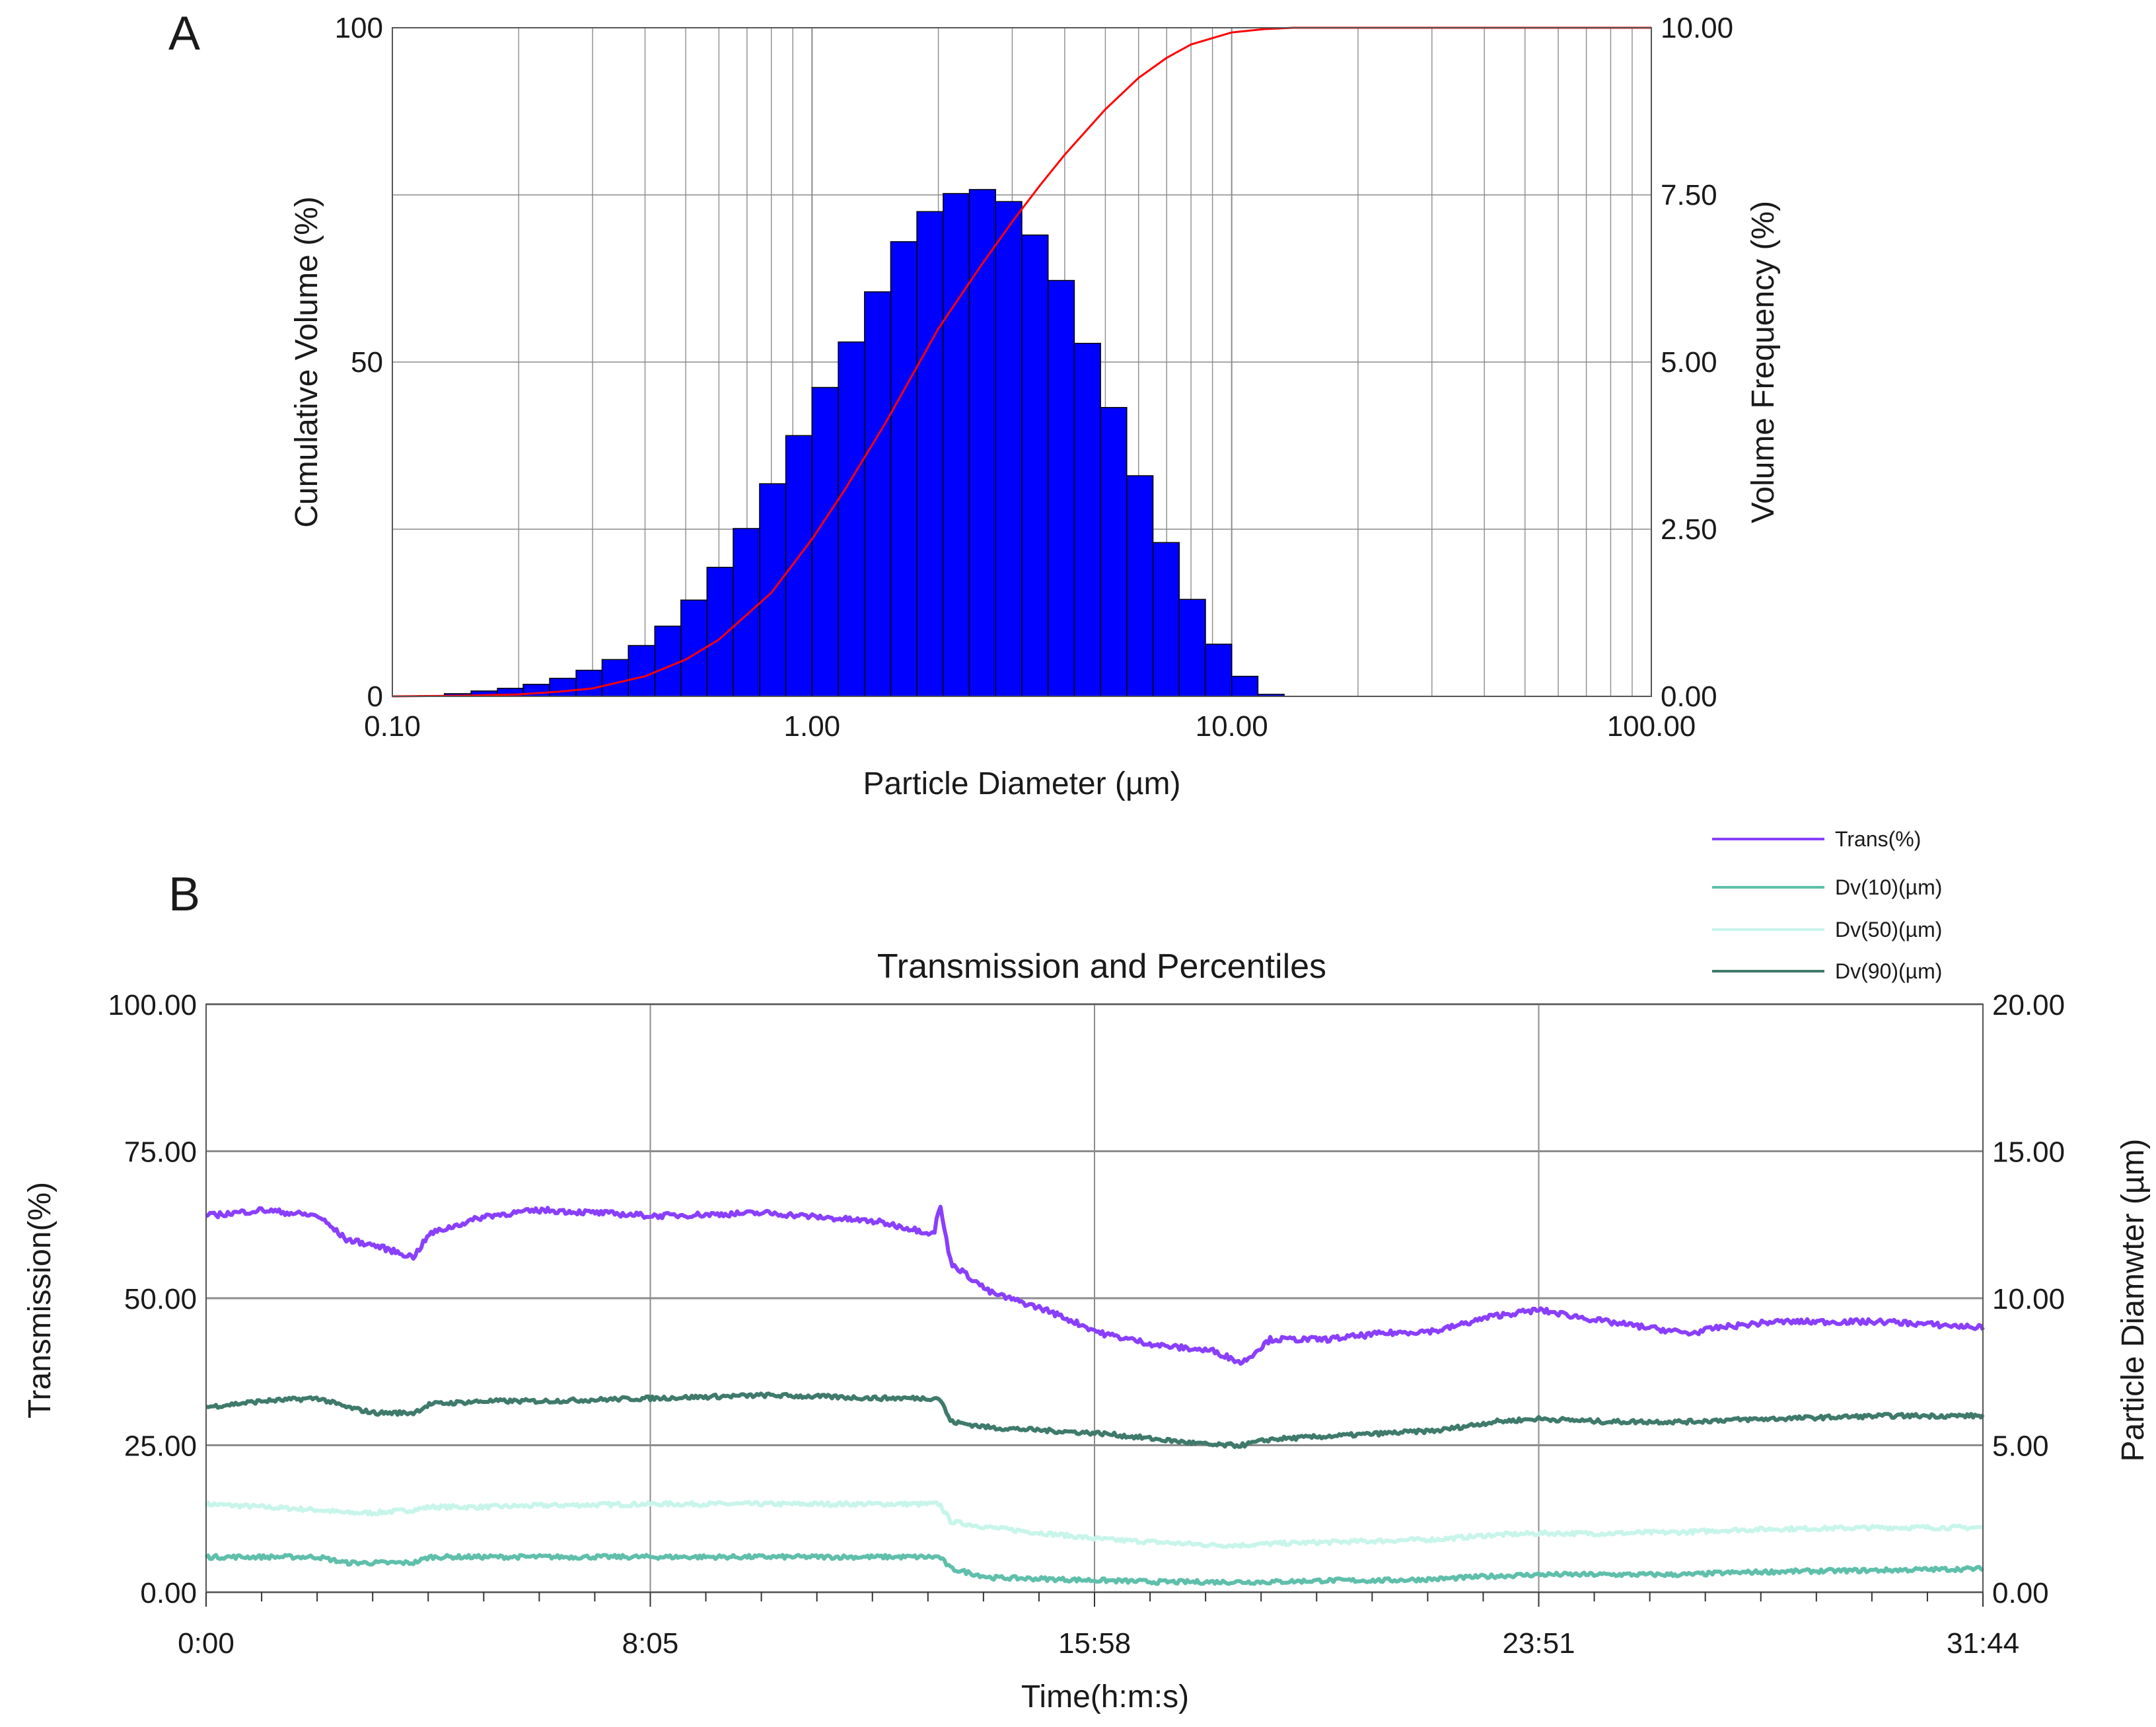 This screenshot has height=1727, width=2156. What do you see at coordinates (184, 33) in the screenshot?
I see `panel-a-letter: A` at bounding box center [184, 33].